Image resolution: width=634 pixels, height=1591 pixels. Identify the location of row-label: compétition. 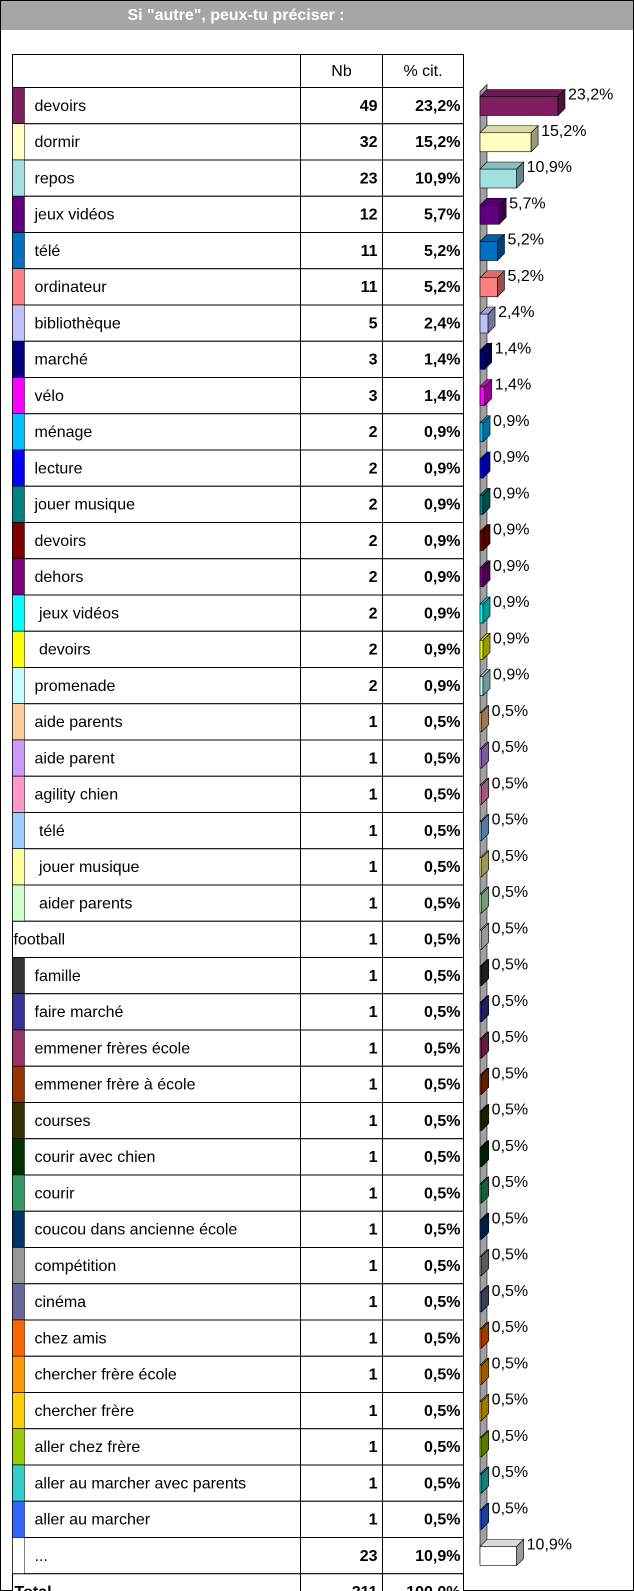
(76, 1266).